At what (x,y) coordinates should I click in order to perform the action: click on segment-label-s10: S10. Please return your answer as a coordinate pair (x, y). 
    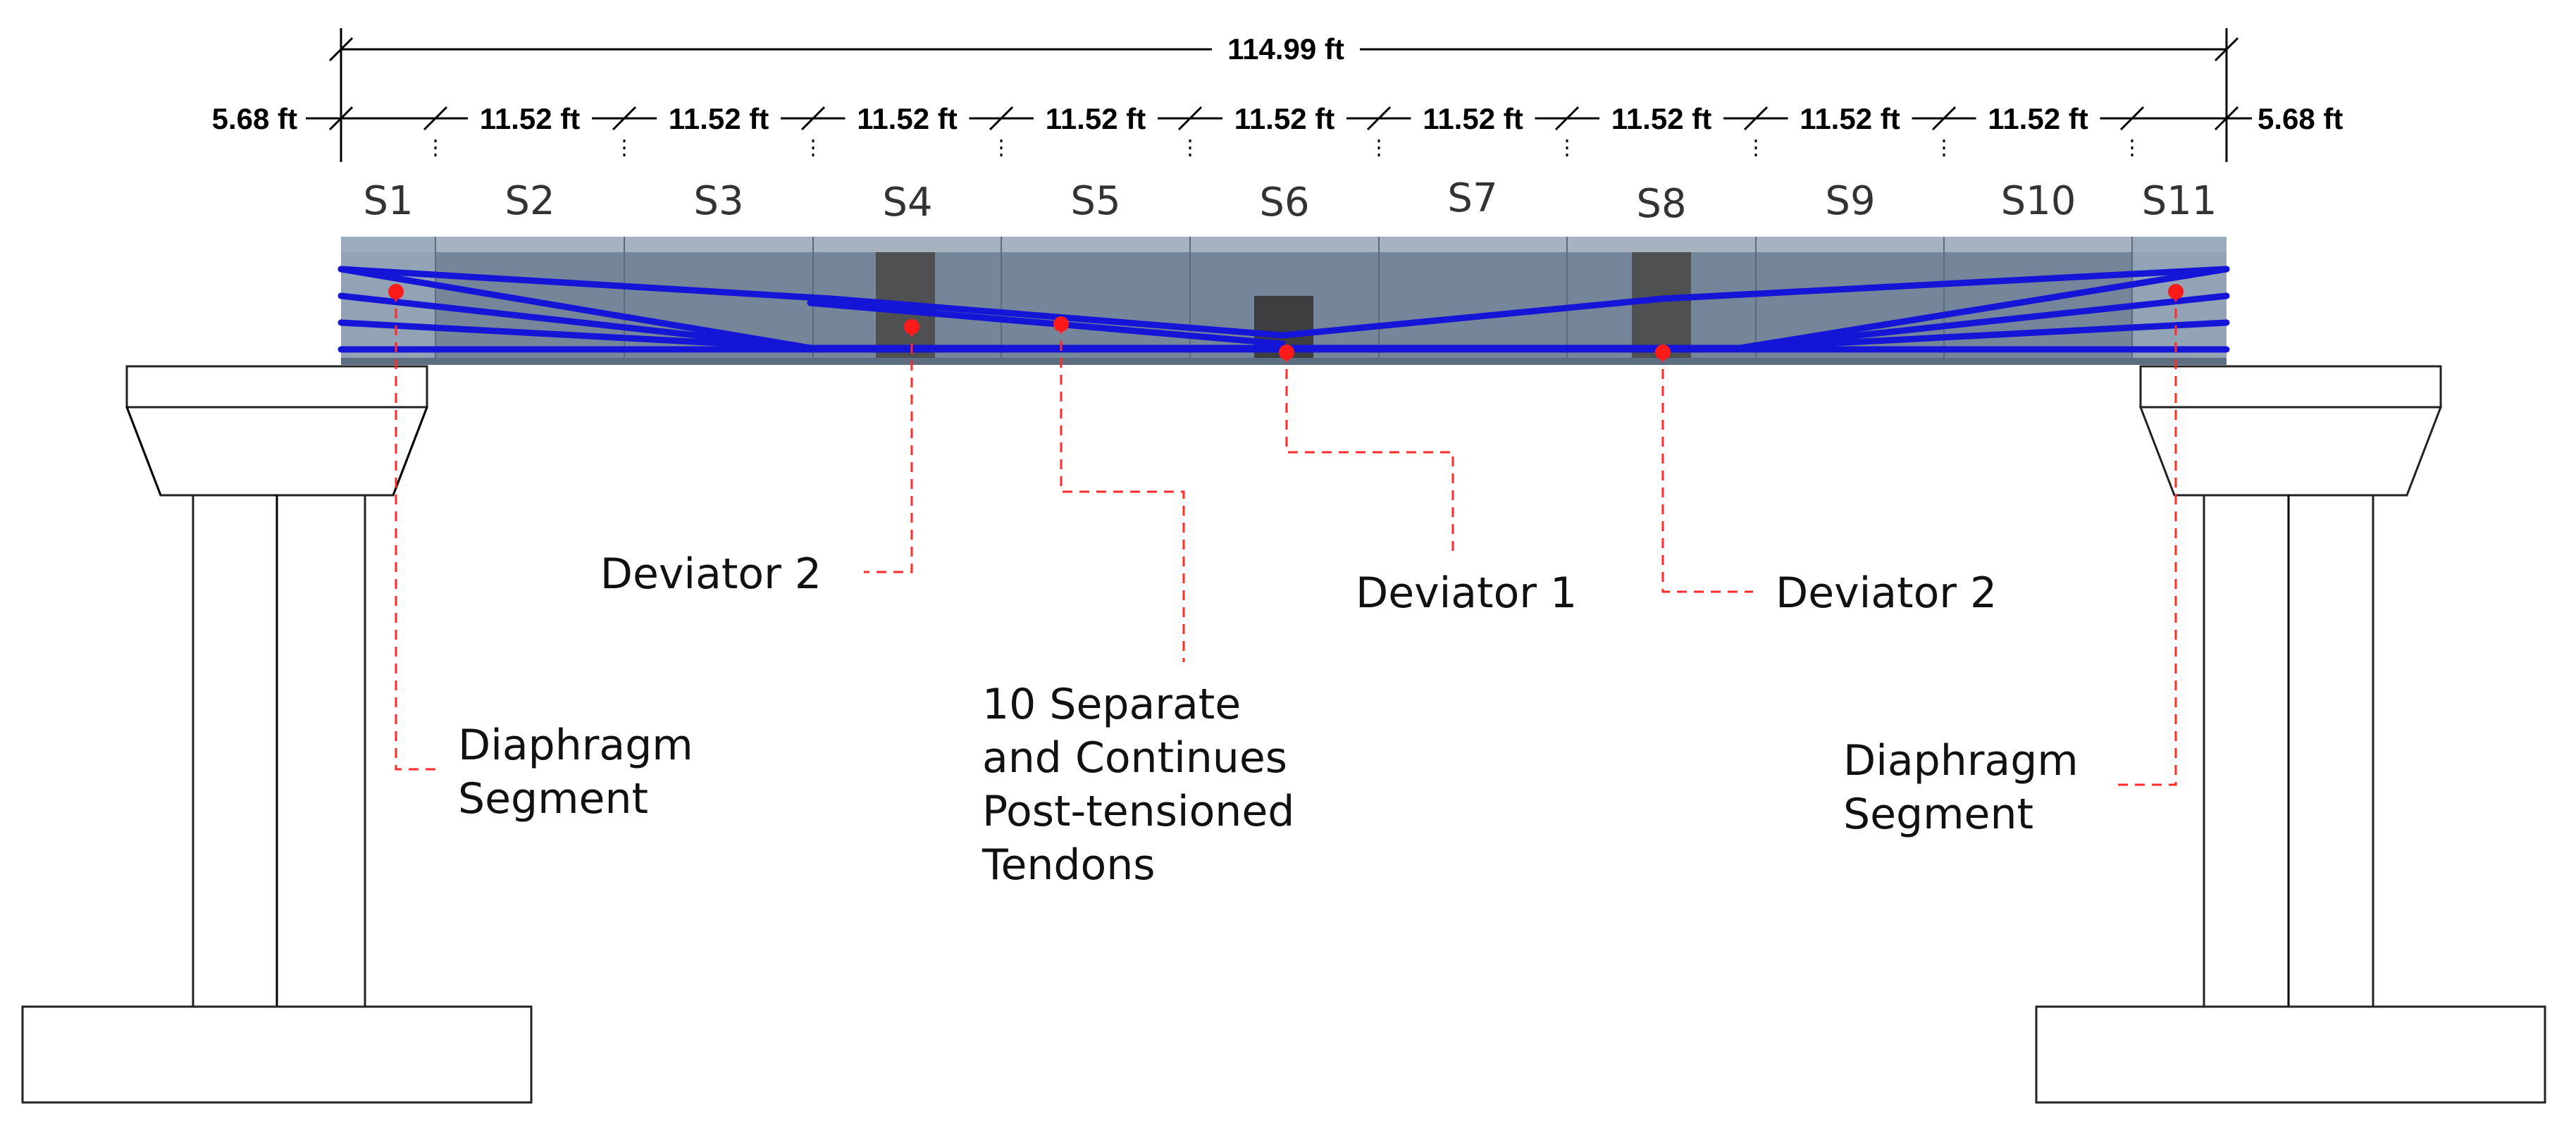
    Looking at the image, I should click on (2038, 201).